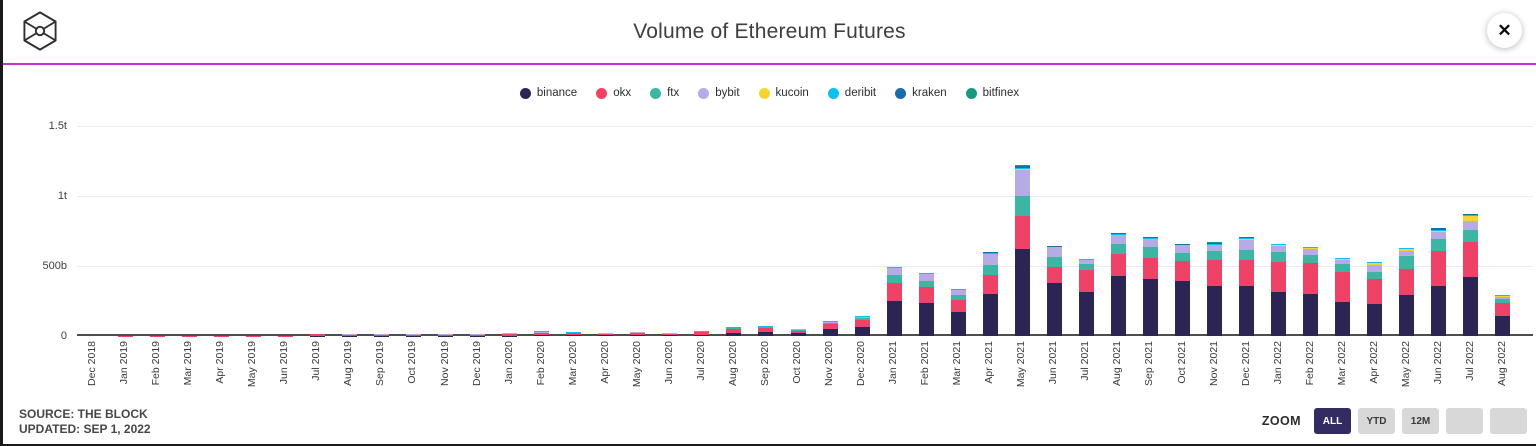  Describe the element at coordinates (764, 363) in the screenshot. I see `x-axis-label: Sep 2020` at that location.